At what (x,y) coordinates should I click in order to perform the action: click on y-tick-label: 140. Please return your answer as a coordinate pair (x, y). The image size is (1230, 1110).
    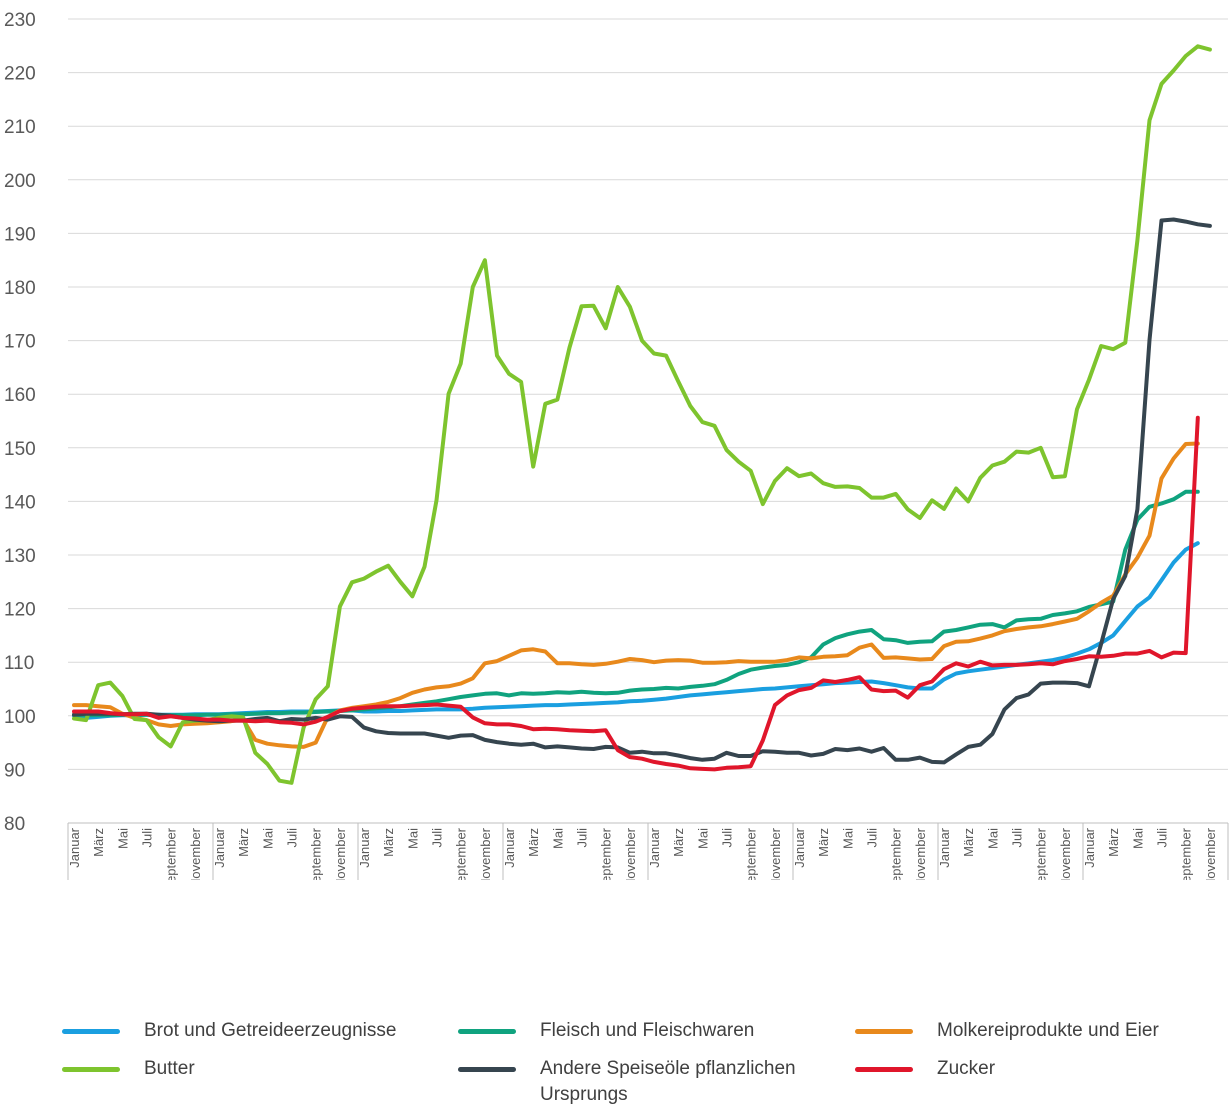
    Looking at the image, I should click on (20, 502).